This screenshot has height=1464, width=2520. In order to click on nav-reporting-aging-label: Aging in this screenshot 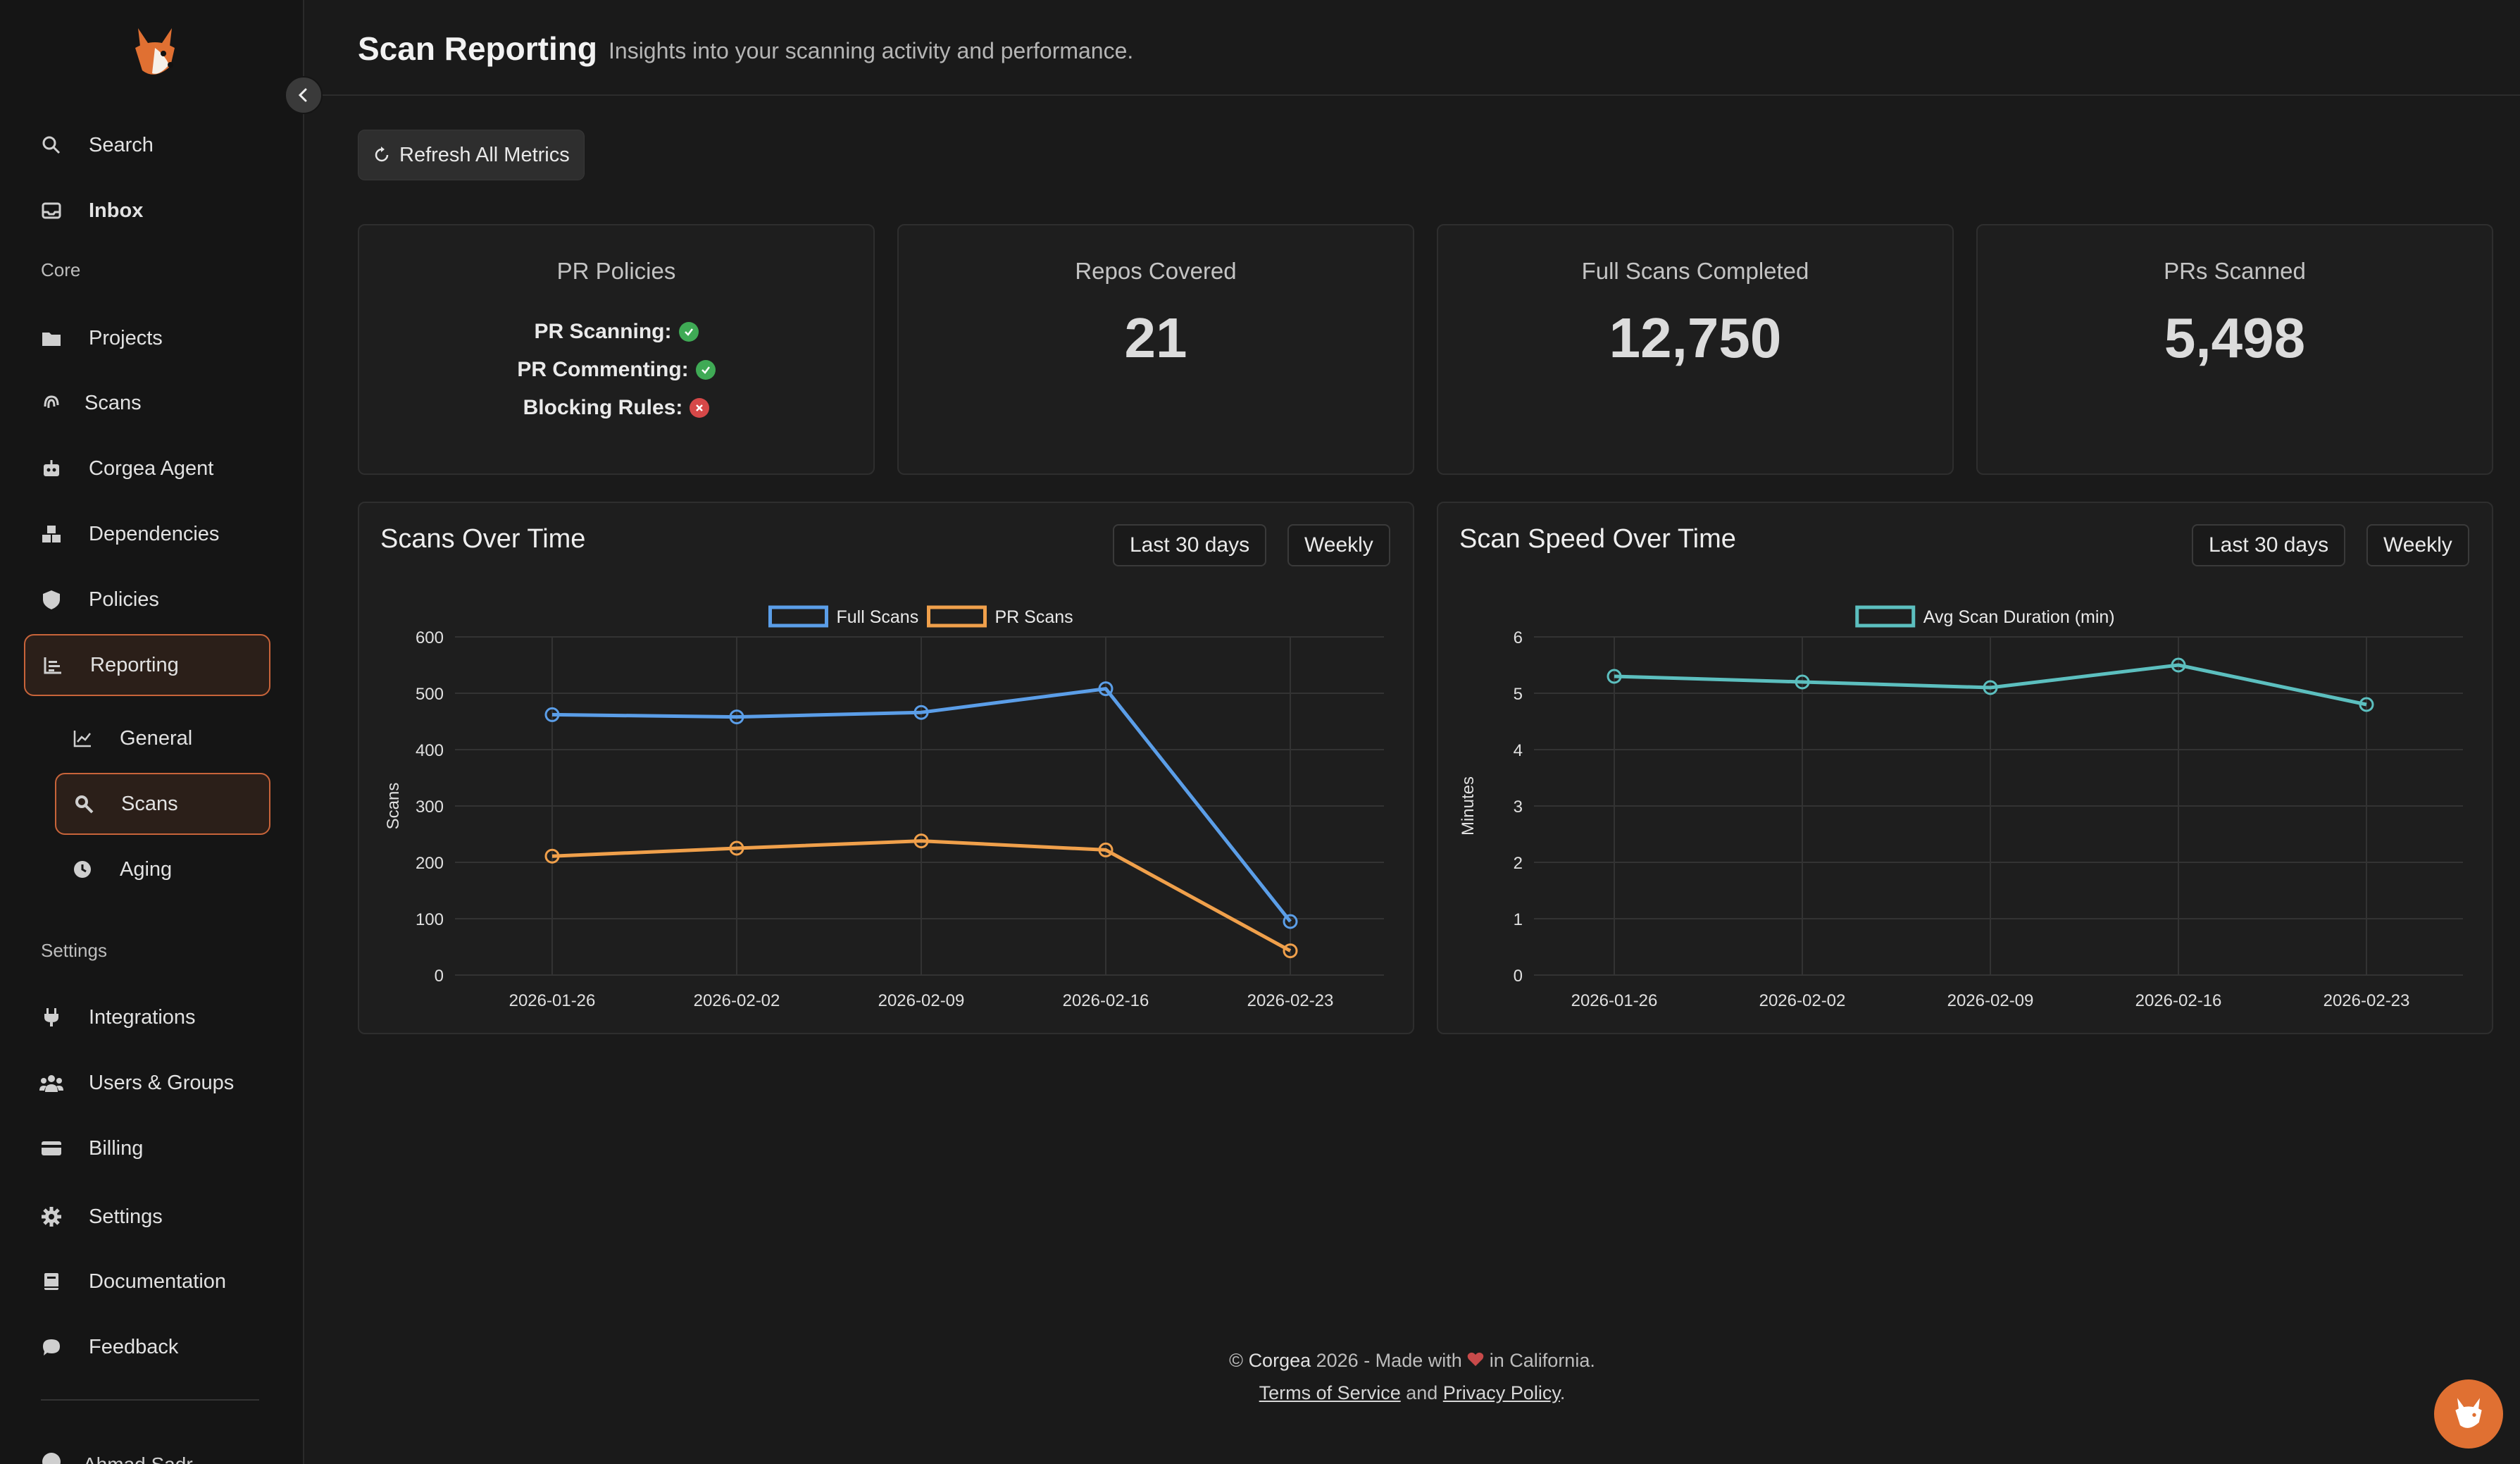, I will do `click(147, 869)`.